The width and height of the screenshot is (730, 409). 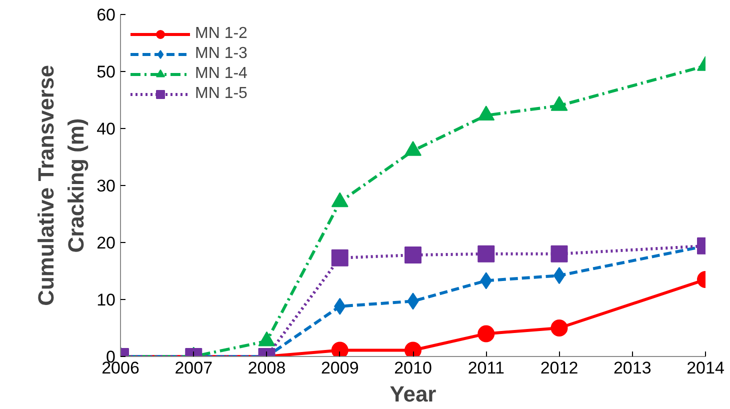 What do you see at coordinates (61, 185) in the screenshot?
I see `y-axis-title: Cumulative Transverse Cracking (m)` at bounding box center [61, 185].